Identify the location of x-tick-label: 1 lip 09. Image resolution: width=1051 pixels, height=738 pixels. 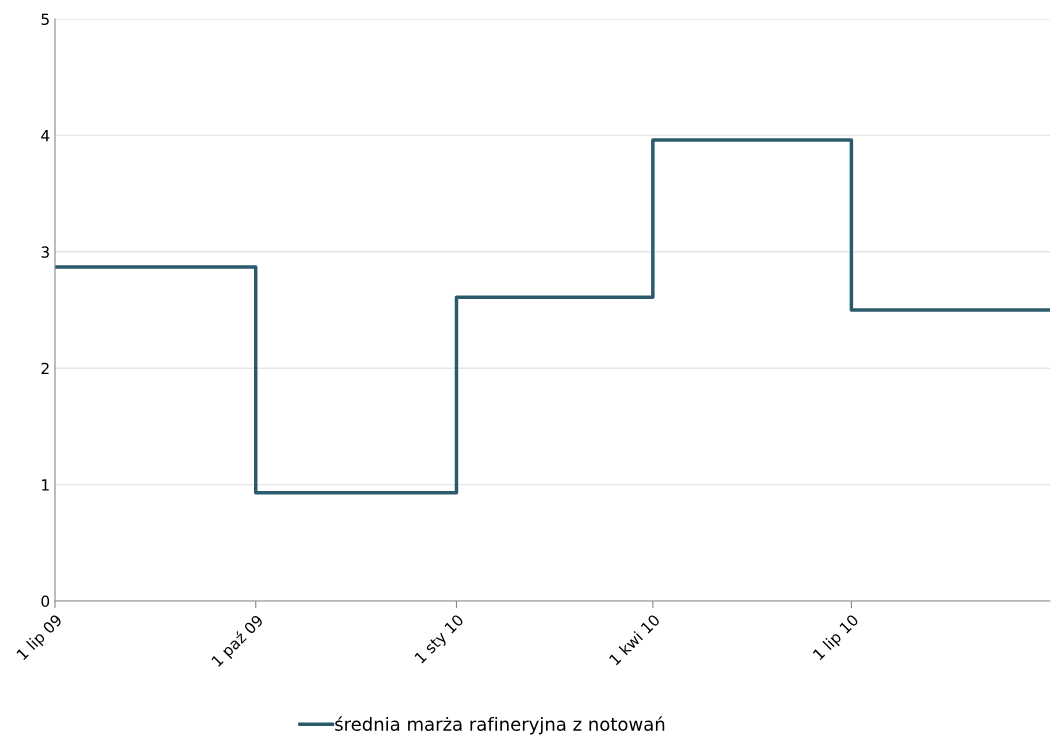
(40, 638).